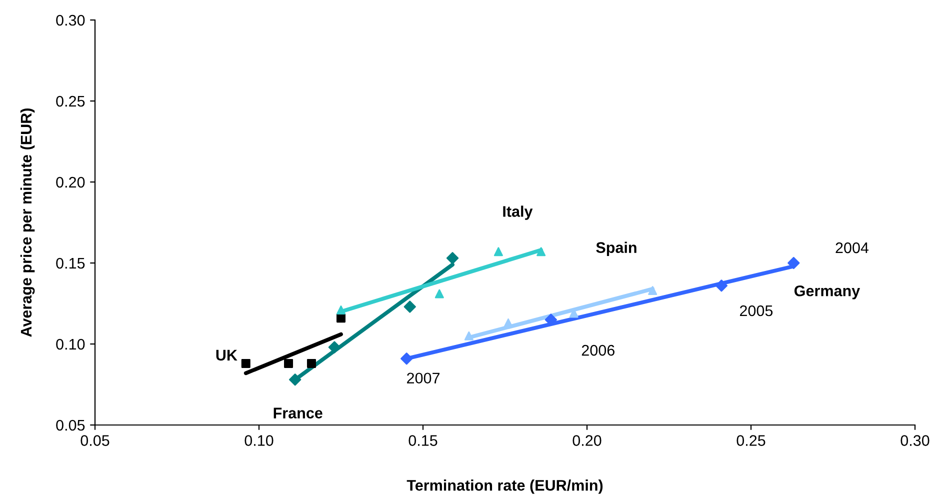 The image size is (932, 498). I want to click on annotation: 2004, so click(852, 248).